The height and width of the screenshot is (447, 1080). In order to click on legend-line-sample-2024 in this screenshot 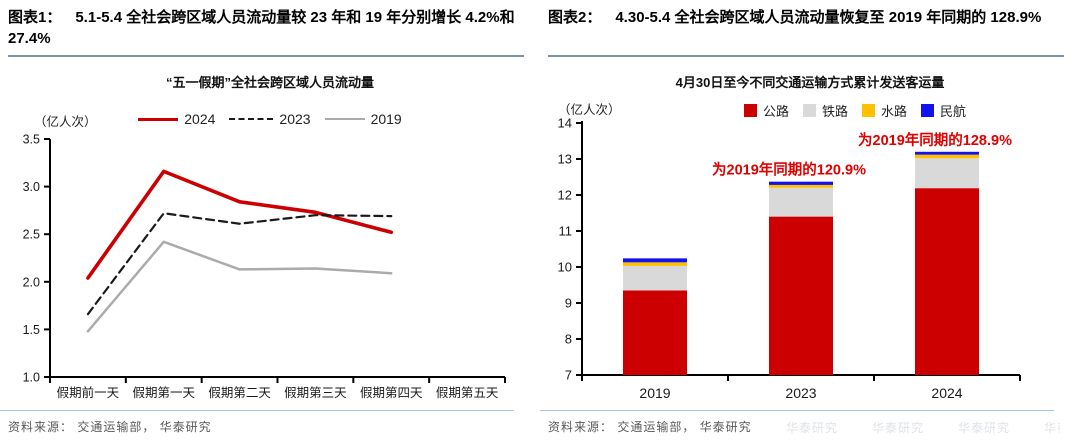, I will do `click(158, 119)`.